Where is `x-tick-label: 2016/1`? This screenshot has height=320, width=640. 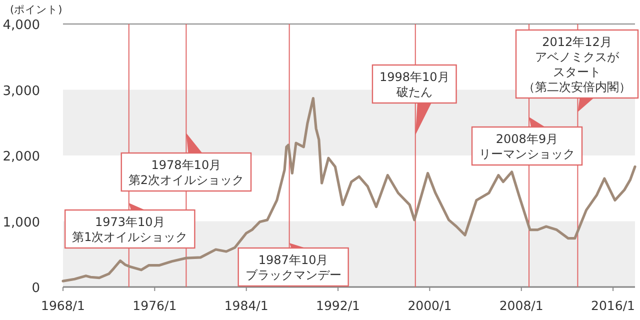
x-tick-label: 2016/1 is located at coordinates (613, 305).